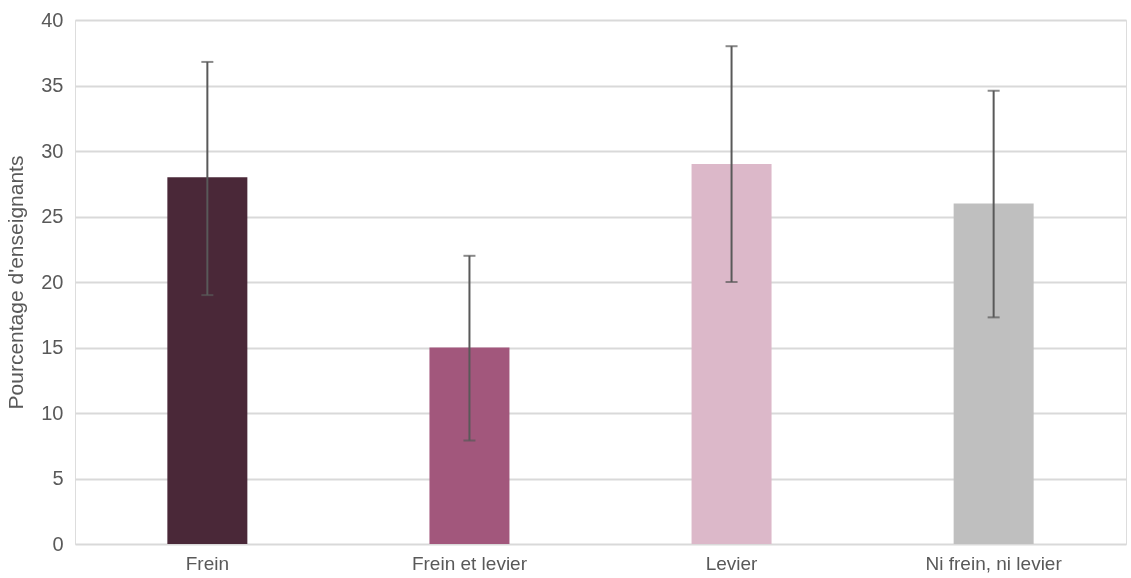 Image resolution: width=1131 pixels, height=578 pixels. What do you see at coordinates (58, 478) in the screenshot?
I see `y-tick-label: 5` at bounding box center [58, 478].